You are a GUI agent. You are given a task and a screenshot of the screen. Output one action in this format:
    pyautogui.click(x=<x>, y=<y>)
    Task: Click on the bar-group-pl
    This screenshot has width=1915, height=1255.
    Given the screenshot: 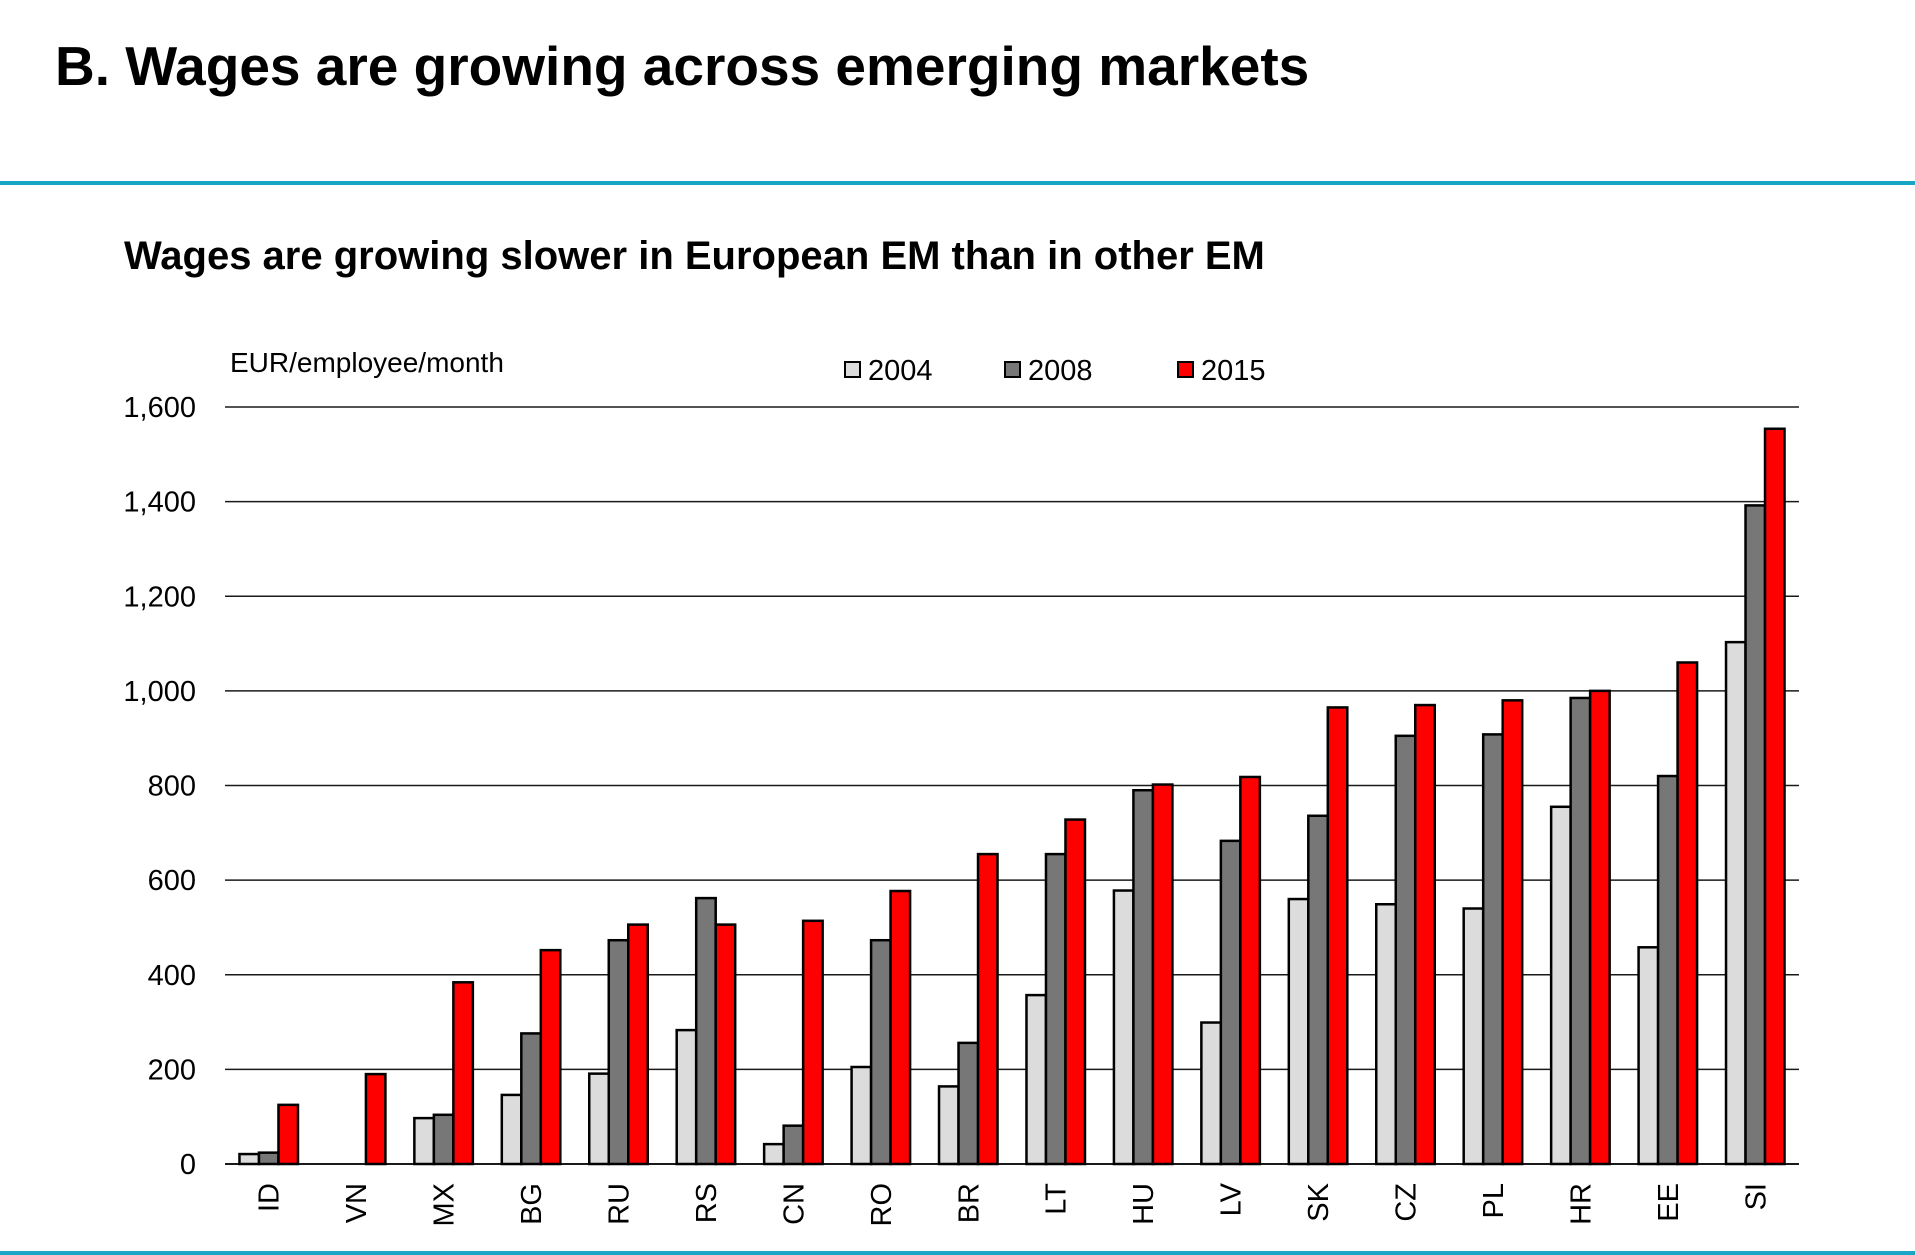 What is the action you would take?
    pyautogui.click(x=1493, y=932)
    